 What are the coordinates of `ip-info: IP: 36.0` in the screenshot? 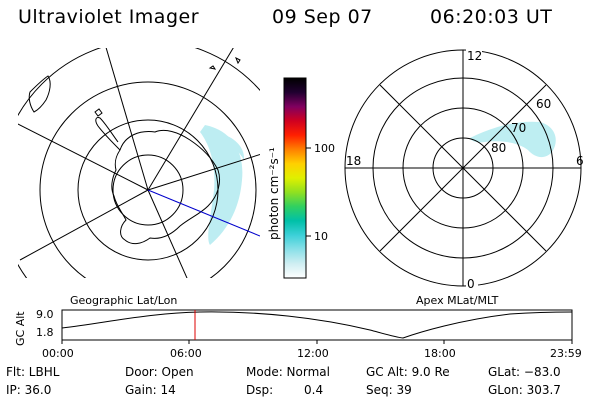 It's located at (29, 390).